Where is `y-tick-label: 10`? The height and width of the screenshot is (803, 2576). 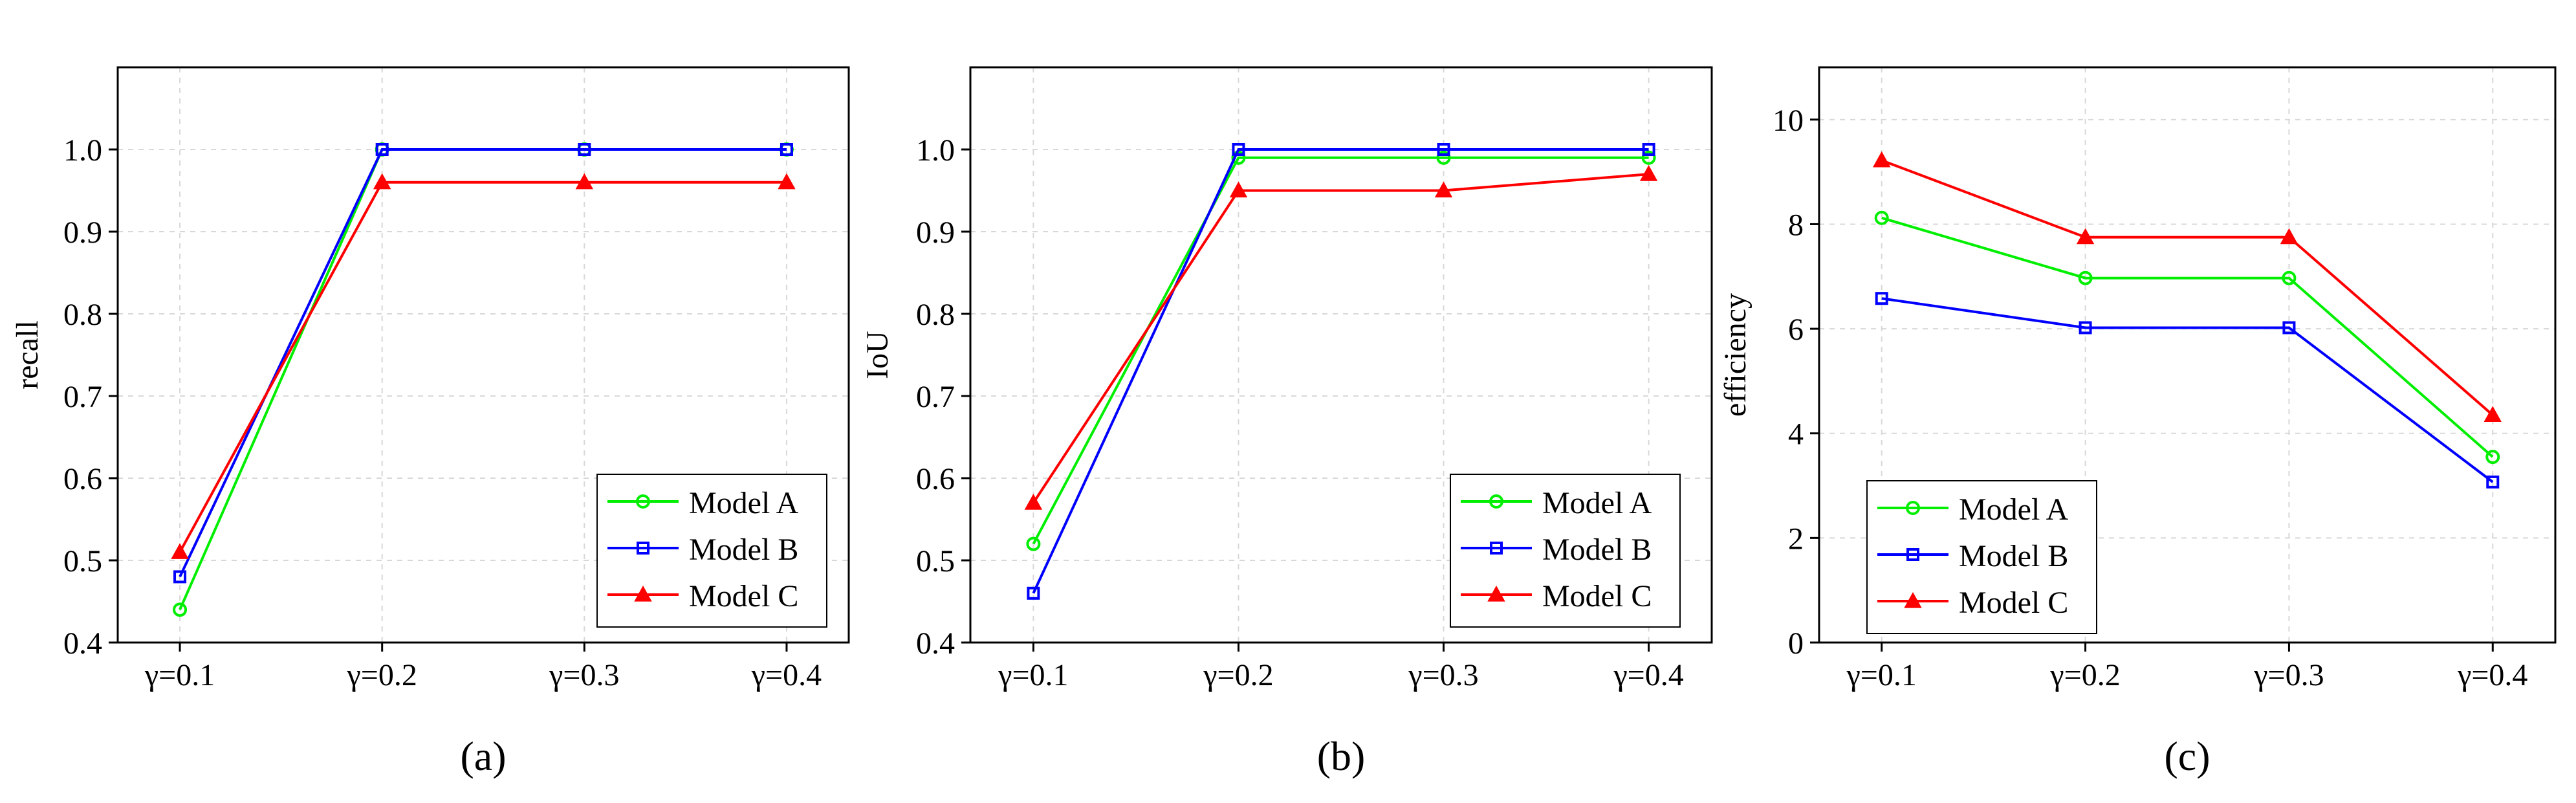
y-tick-label: 10 is located at coordinates (1788, 121).